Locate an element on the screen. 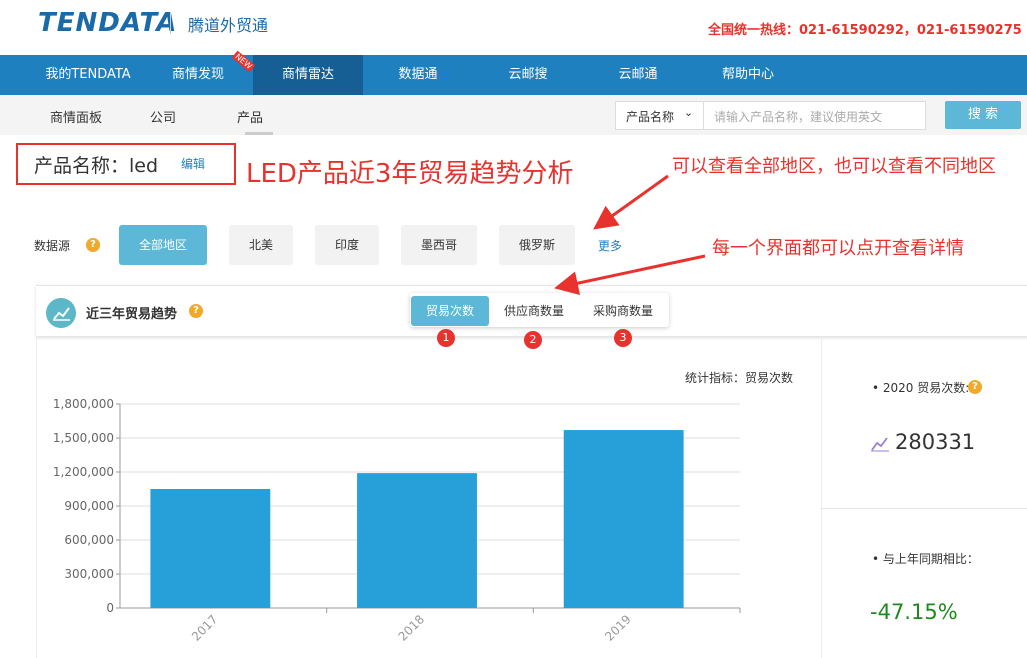 This screenshot has height=658, width=1027. tab-number: 3 is located at coordinates (623, 338).